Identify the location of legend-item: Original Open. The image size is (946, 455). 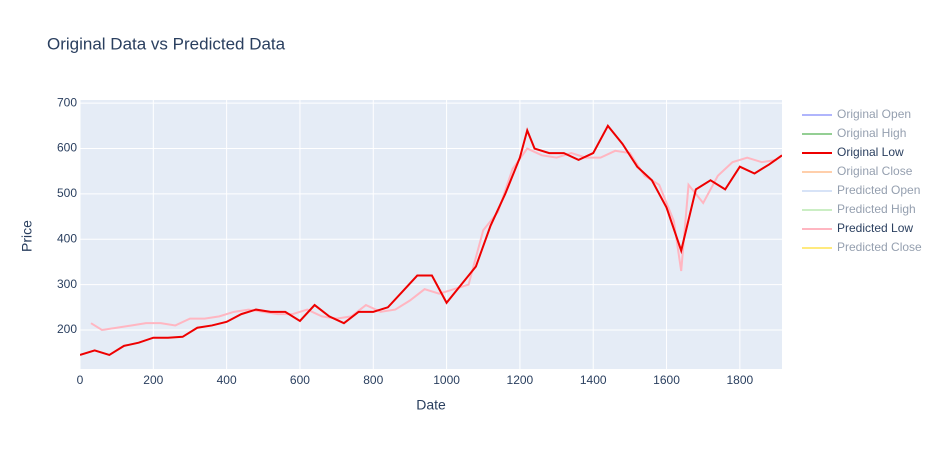
(856, 114).